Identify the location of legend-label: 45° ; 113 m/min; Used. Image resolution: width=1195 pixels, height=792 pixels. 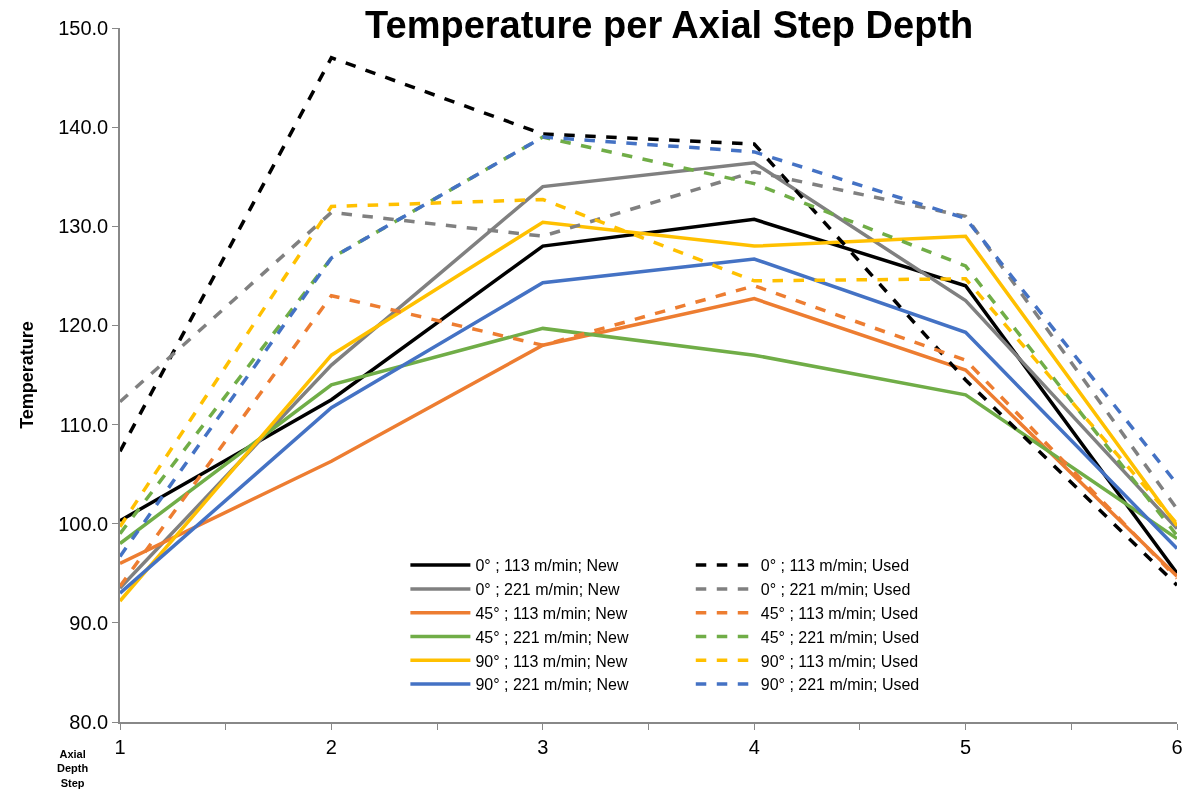
(839, 613).